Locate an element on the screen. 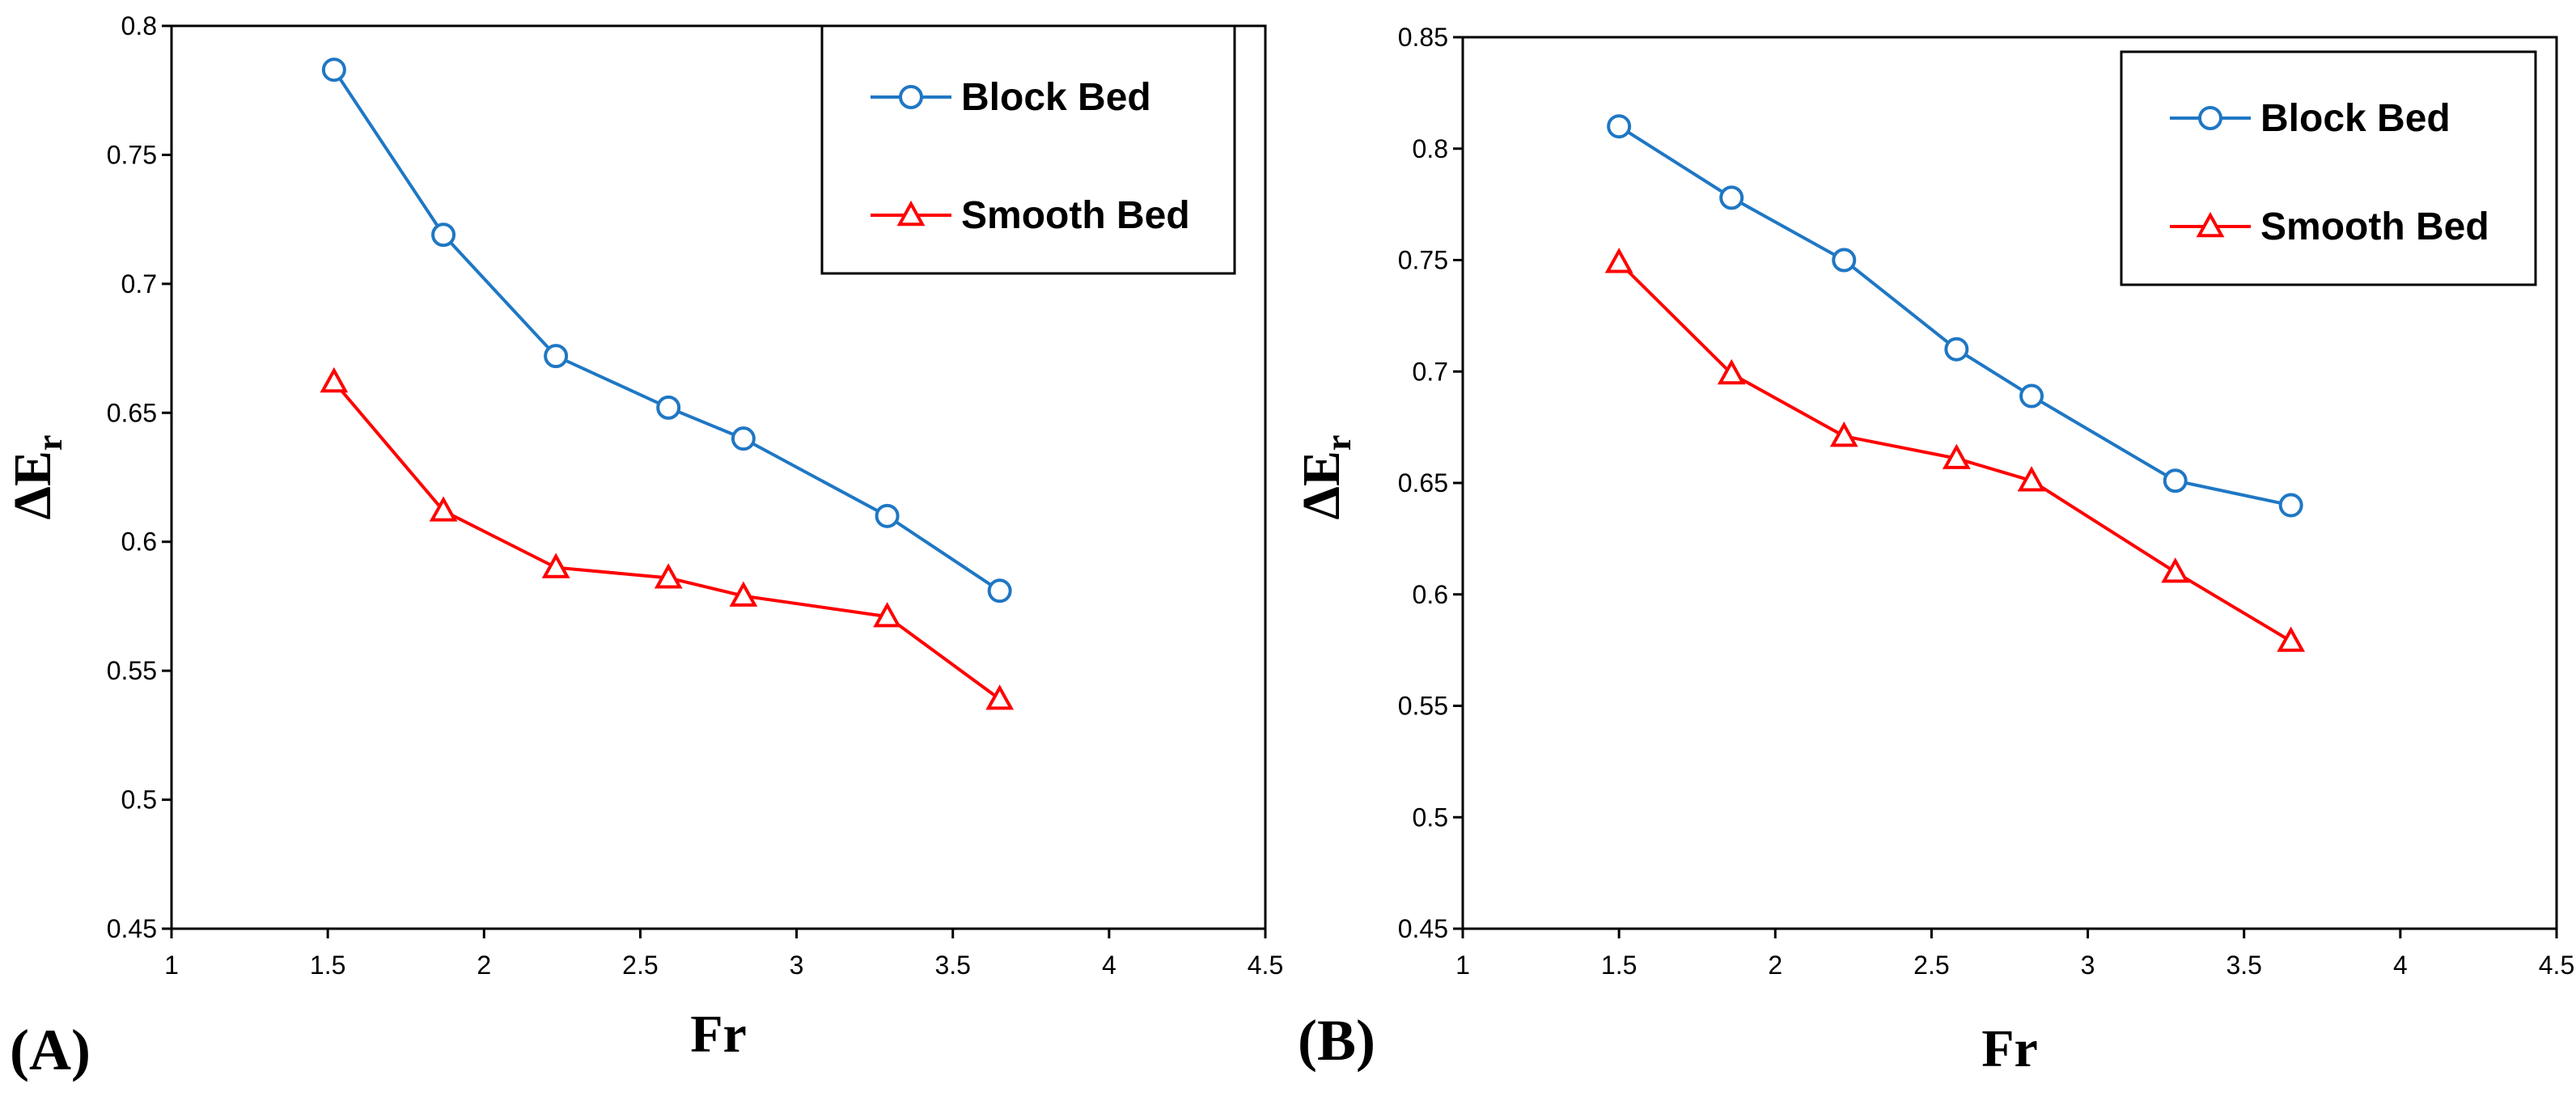  panel-label: (B) is located at coordinates (1336, 1040).